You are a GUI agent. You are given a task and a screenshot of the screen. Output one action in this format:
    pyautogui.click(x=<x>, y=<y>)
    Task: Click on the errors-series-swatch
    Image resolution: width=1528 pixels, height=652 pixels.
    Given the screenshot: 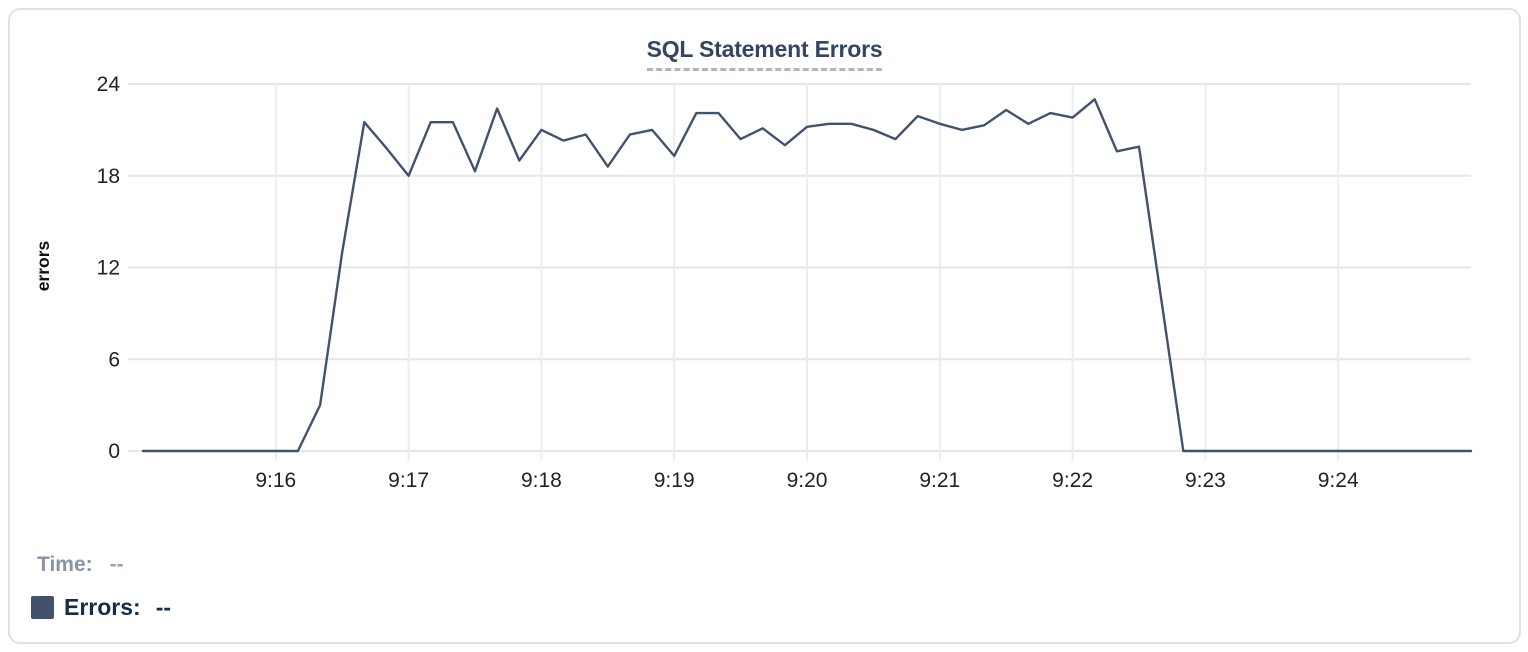 What is the action you would take?
    pyautogui.click(x=42, y=607)
    